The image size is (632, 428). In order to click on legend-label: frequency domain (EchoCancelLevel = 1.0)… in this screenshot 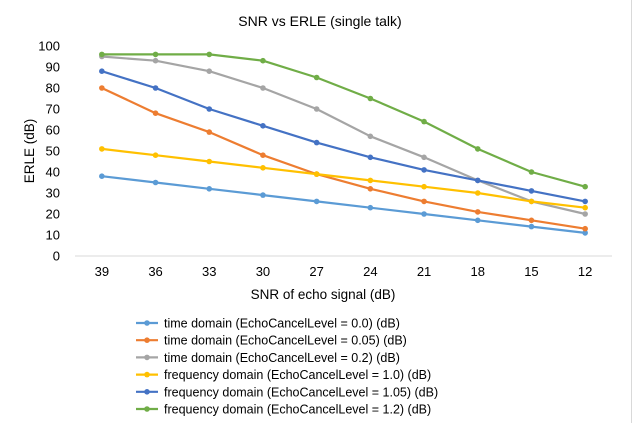, I will do `click(297, 375)`.